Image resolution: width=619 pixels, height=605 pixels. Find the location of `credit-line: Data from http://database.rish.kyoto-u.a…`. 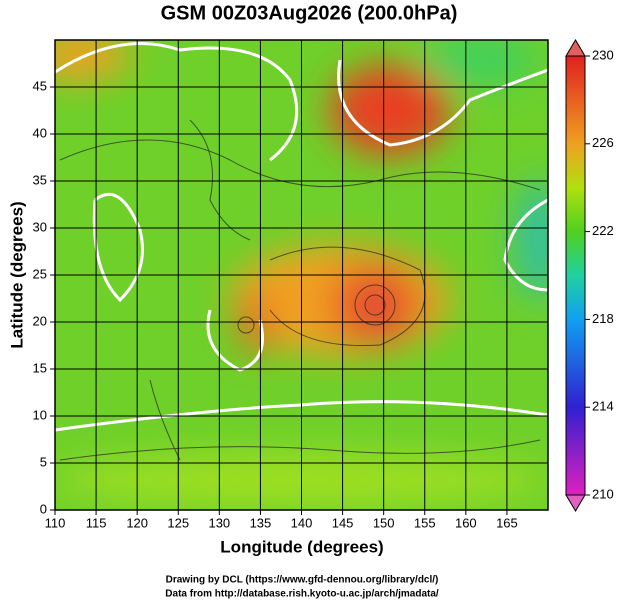

credit-line: Data from http://database.rish.kyoto-u.a… is located at coordinates (302, 594).